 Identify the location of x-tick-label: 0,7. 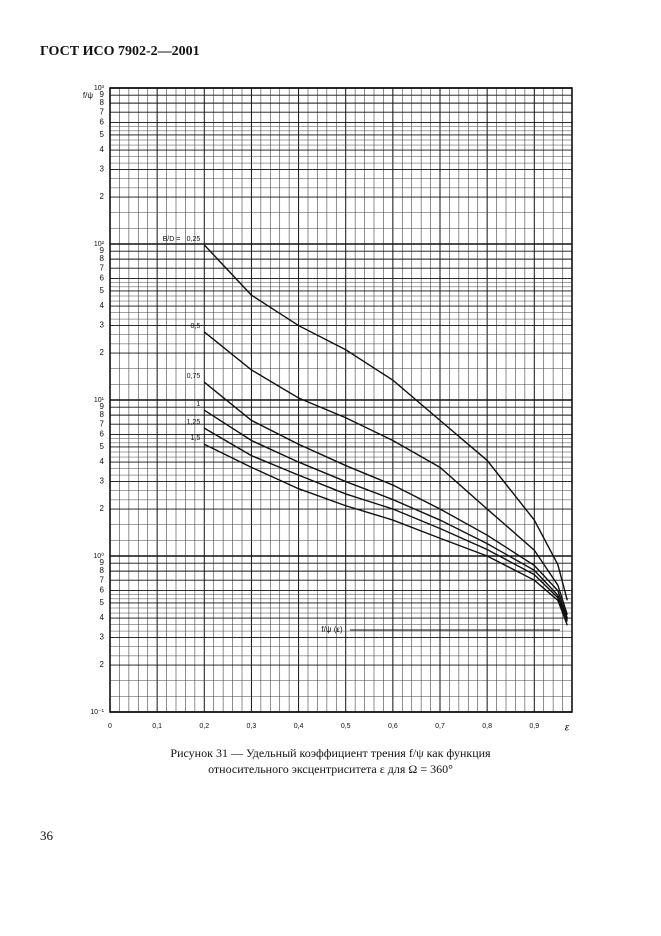
(440, 726).